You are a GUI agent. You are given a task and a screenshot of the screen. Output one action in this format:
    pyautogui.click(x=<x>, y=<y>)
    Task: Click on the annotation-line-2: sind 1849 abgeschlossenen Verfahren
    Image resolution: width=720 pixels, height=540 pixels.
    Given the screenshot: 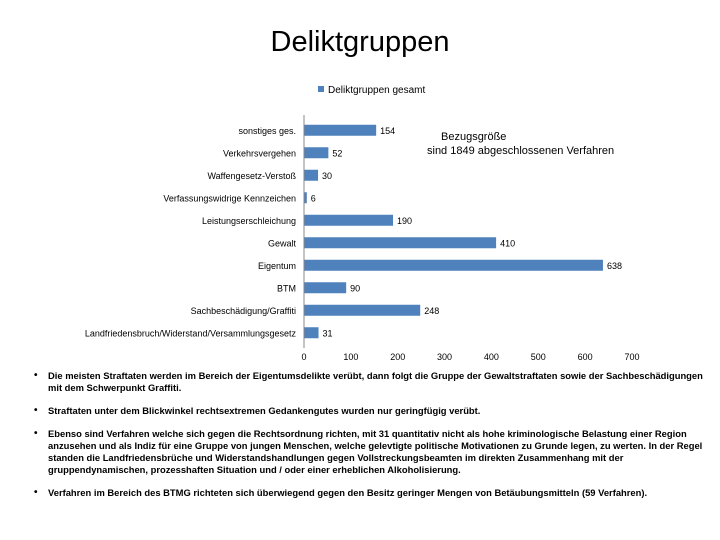 What is the action you would take?
    pyautogui.click(x=520, y=151)
    